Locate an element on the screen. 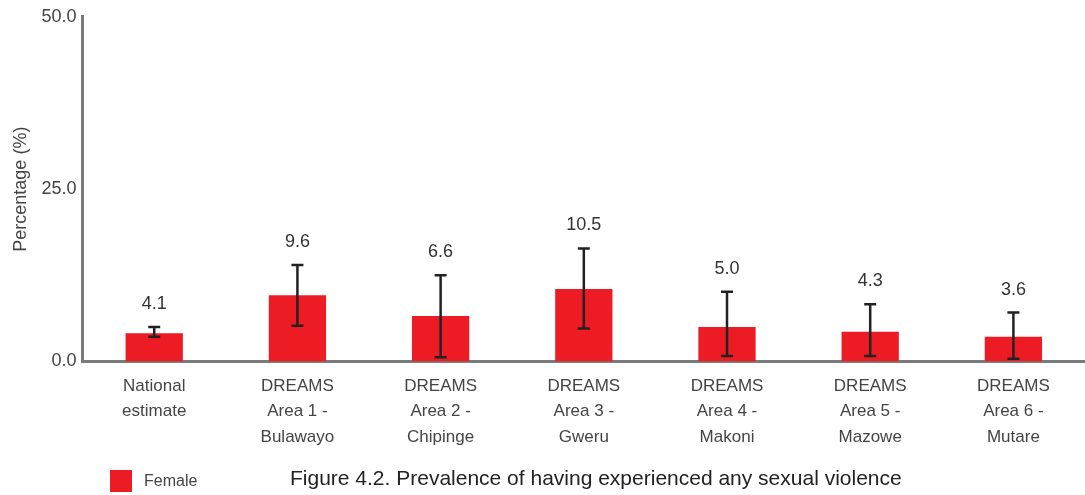  x-tick-label: DREAMS Area 4 - Makoni is located at coordinates (727, 410).